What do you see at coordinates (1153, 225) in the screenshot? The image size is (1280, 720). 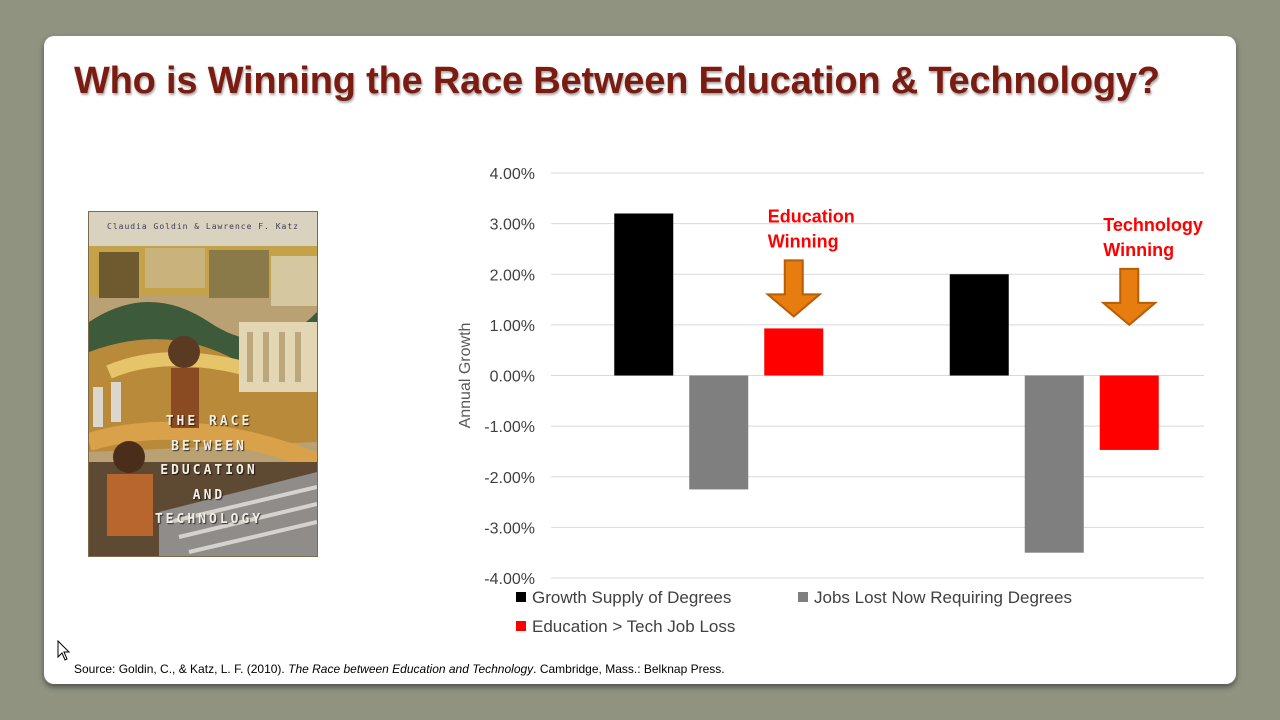 I see `annotation-text: Technology` at bounding box center [1153, 225].